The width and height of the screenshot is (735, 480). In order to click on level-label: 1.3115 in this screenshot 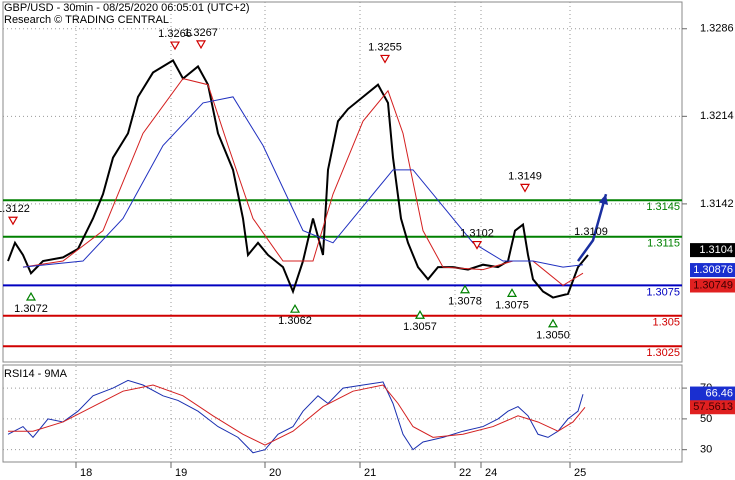, I will do `click(663, 244)`.